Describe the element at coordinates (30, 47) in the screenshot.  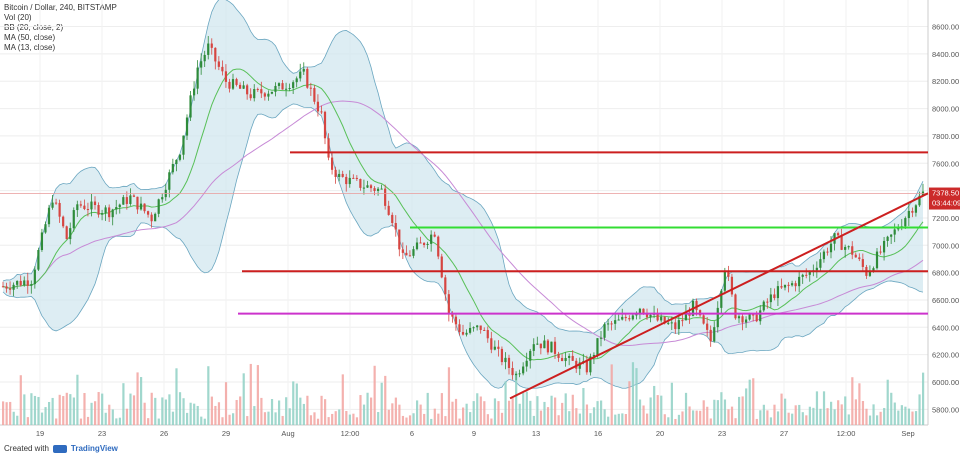
I see `legend-ma13: MA (13, close)` at that location.